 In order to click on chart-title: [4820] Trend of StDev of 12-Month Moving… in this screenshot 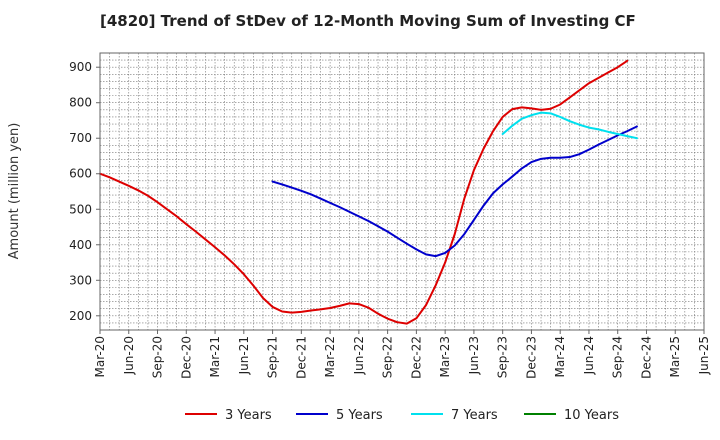, I will do `click(368, 21)`.